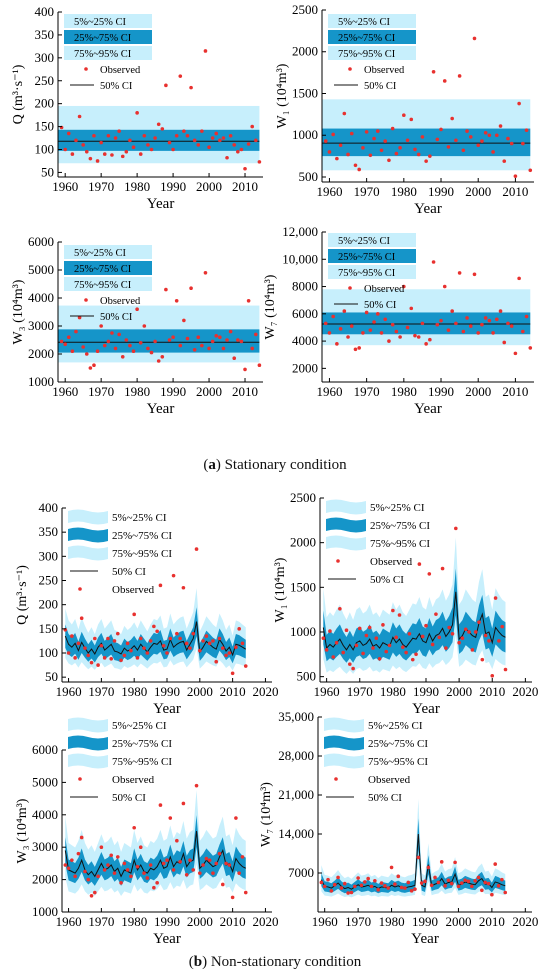 The height and width of the screenshot is (979, 550). What do you see at coordinates (275, 465) in the screenshot?
I see `caption-a: (a) Stationary condition` at bounding box center [275, 465].